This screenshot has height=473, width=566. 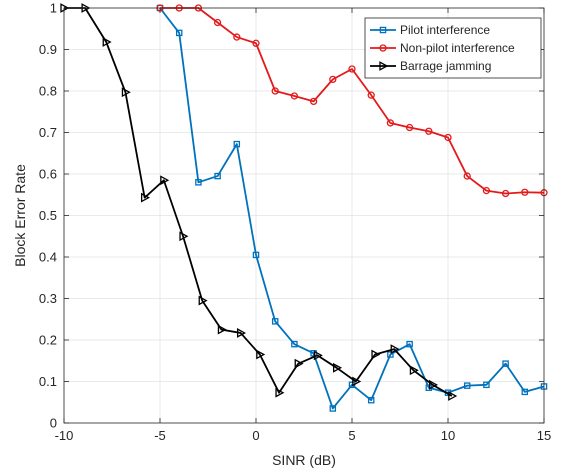 What do you see at coordinates (445, 66) in the screenshot?
I see `legend-label: Barrage jamming` at bounding box center [445, 66].